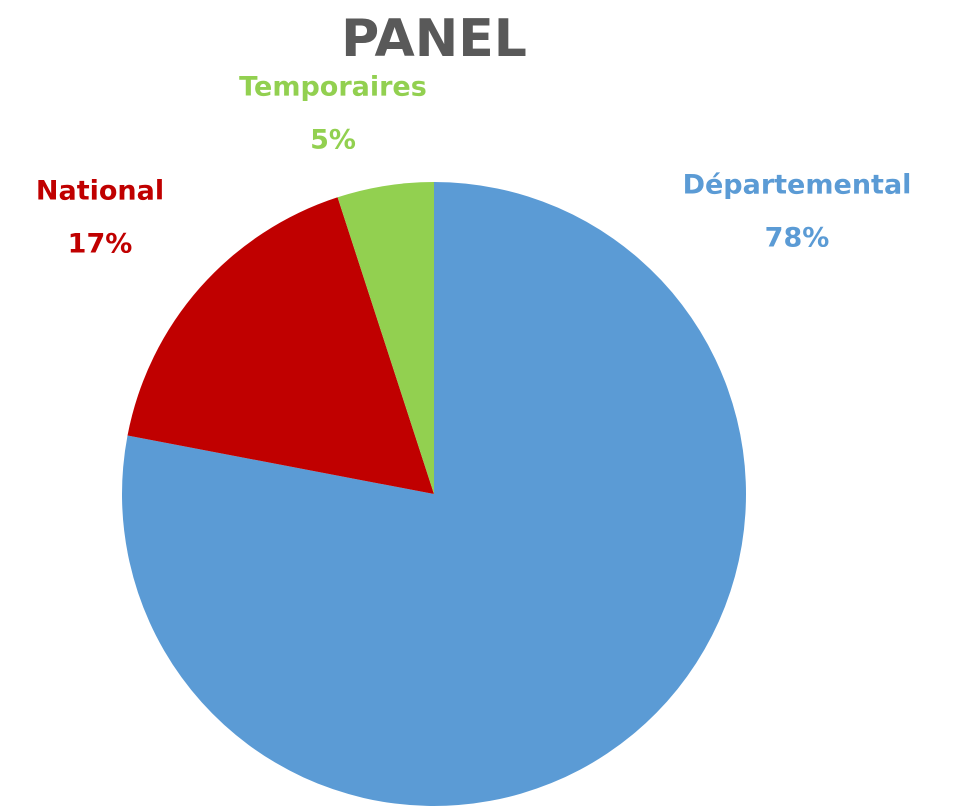 Image resolution: width=955 pixels, height=807 pixels. I want to click on slice-value-label: 78%, so click(797, 238).